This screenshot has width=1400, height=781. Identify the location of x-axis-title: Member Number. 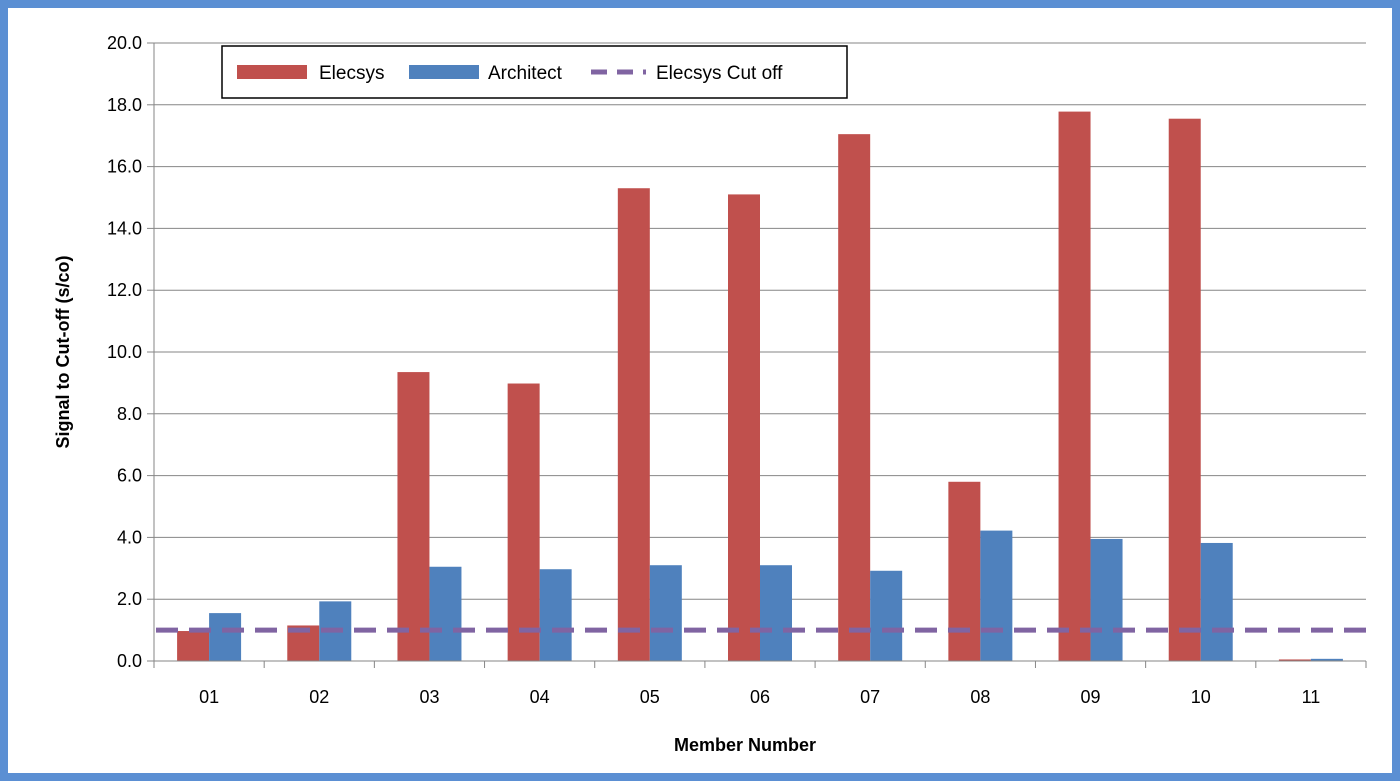
(745, 745).